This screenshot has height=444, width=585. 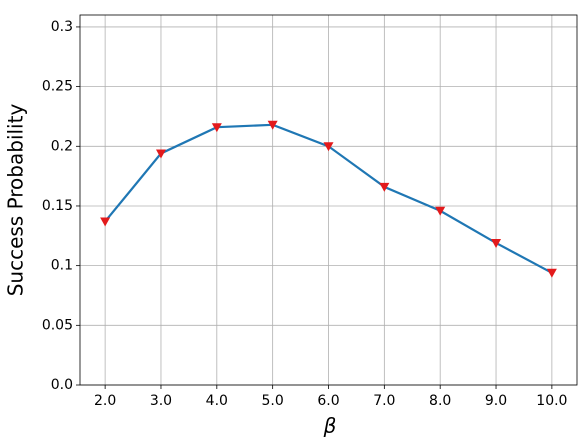 What do you see at coordinates (161, 401) in the screenshot?
I see `x-tick-label: 3.0` at bounding box center [161, 401].